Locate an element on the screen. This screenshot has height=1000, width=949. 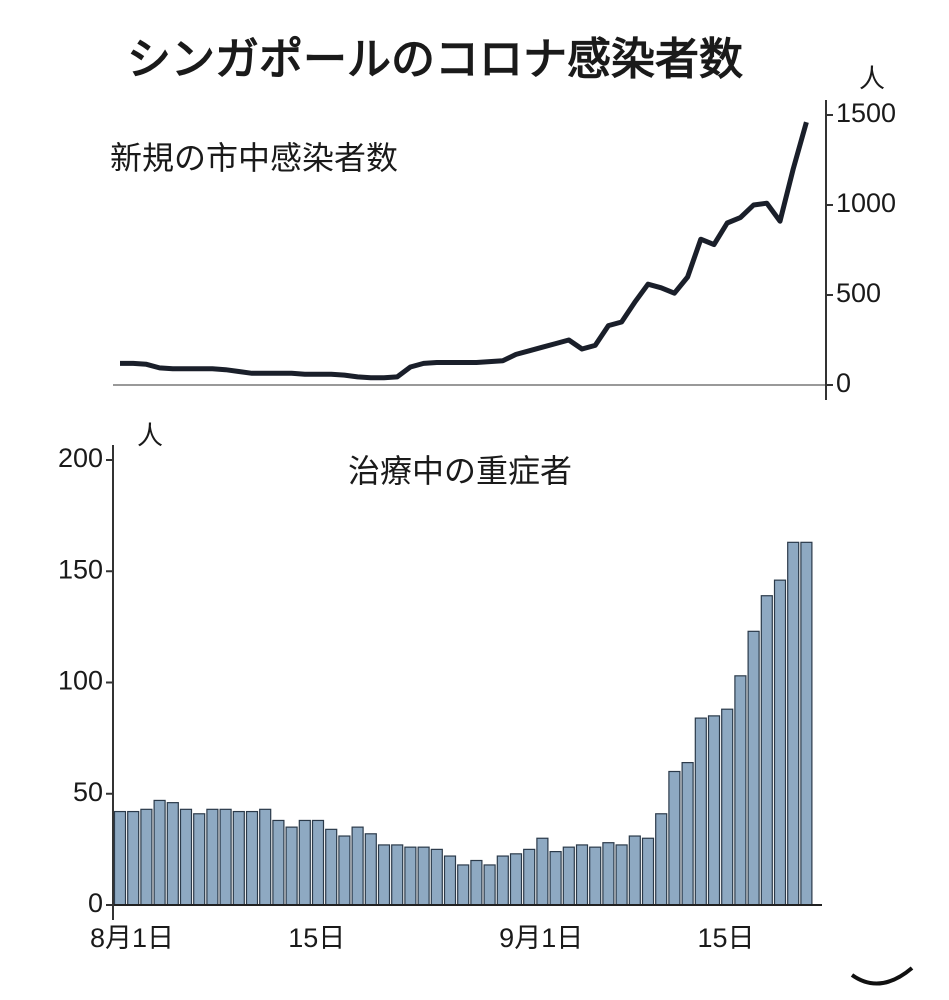
x-tick-label: 9月1日 is located at coordinates (541, 938).